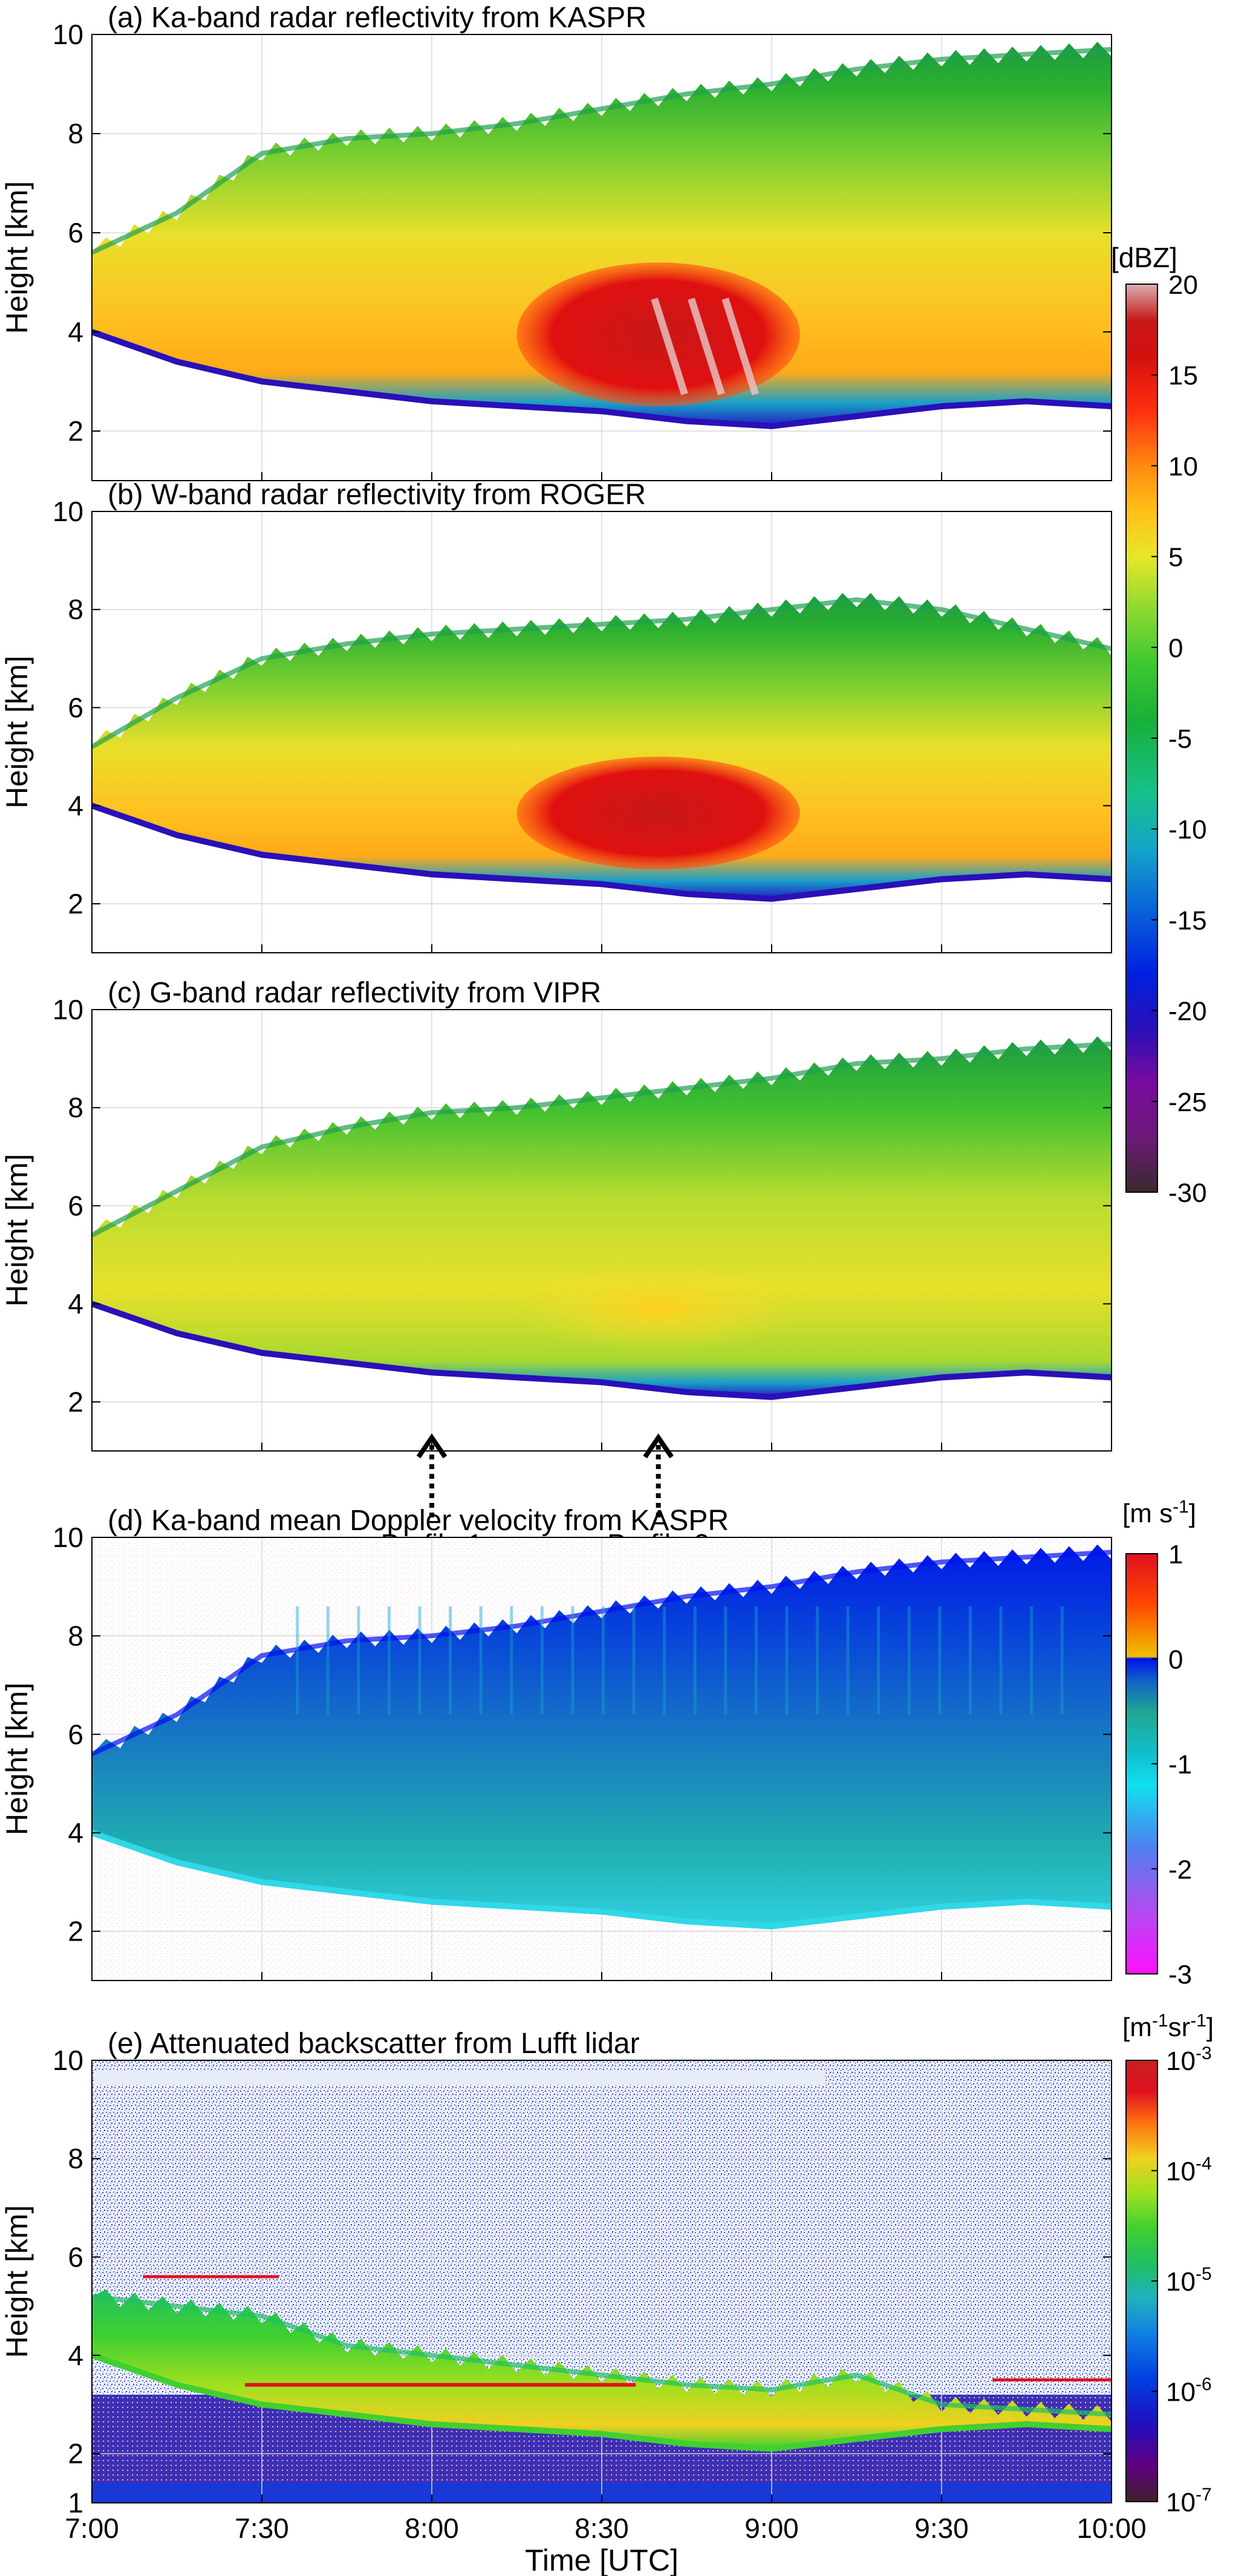  What do you see at coordinates (1168, 2027) in the screenshot?
I see `colorbar-unit-label: [m-1sr-1]` at bounding box center [1168, 2027].